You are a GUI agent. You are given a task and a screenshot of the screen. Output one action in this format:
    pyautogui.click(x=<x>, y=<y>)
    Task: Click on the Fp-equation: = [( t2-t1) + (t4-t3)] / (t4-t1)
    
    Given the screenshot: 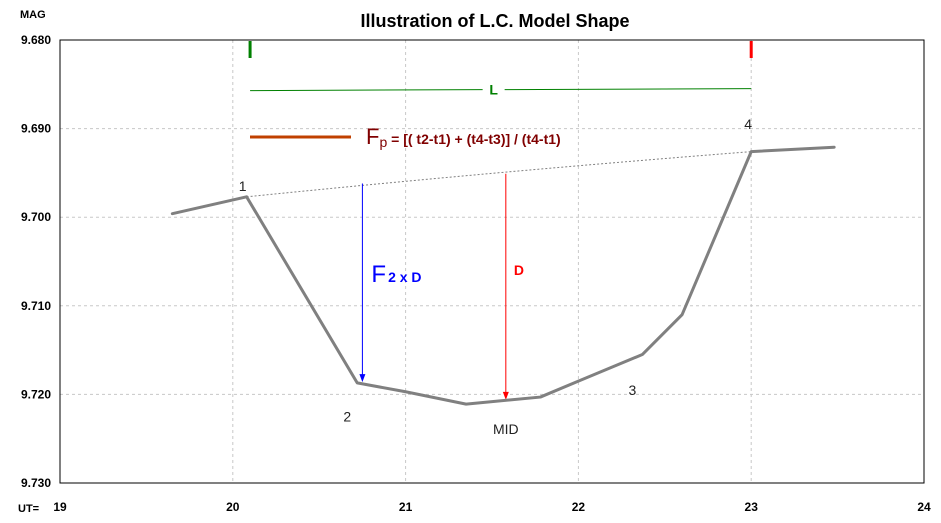 What is the action you would take?
    pyautogui.click(x=473, y=139)
    